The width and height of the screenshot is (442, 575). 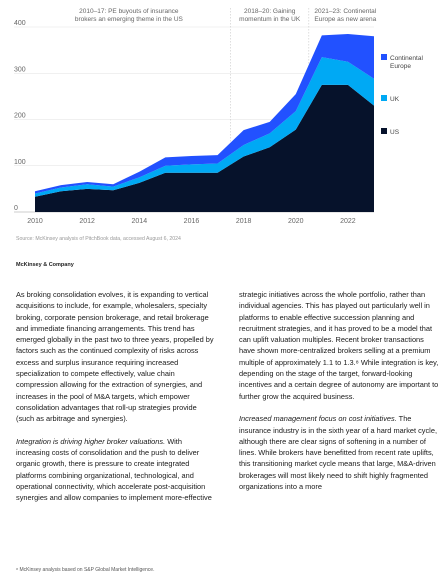 I want to click on x-tick-label: 2020, so click(x=296, y=221).